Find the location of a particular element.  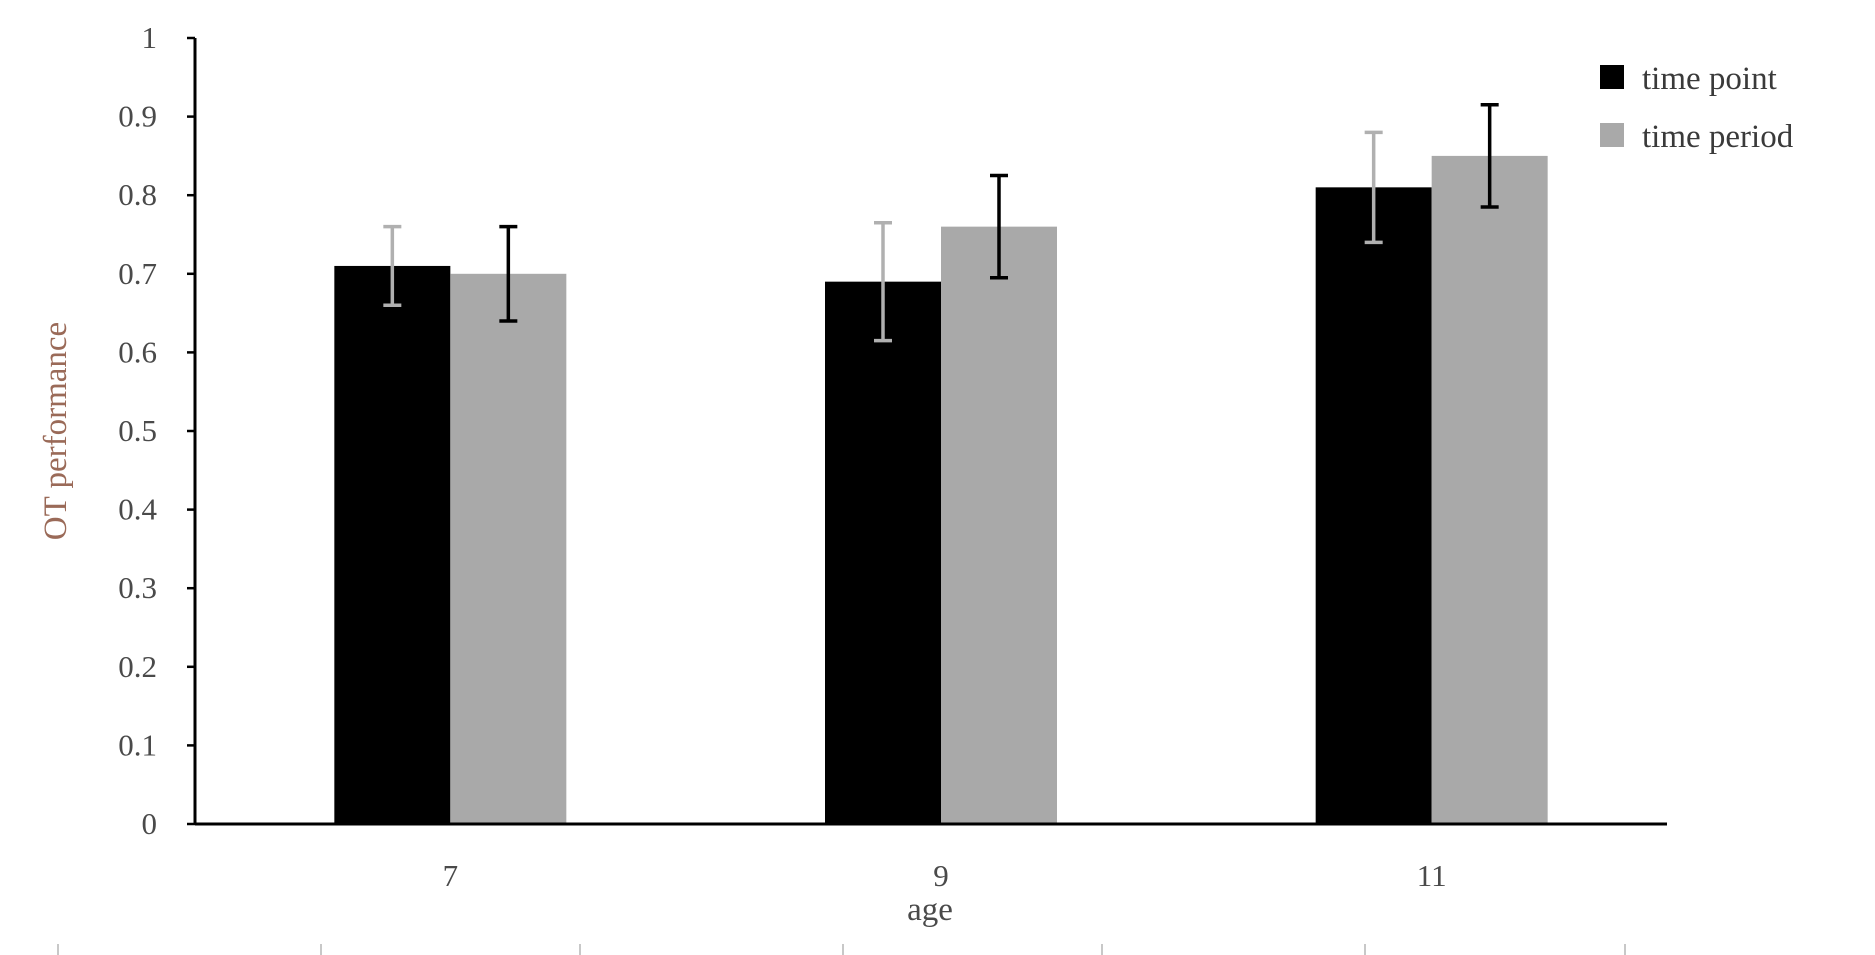

legend-swatch-time-point is located at coordinates (1612, 77).